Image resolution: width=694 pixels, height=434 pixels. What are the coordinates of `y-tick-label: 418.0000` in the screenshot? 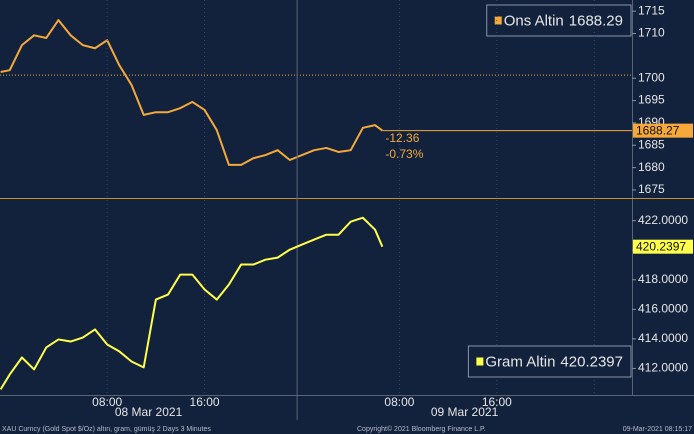 It's located at (663, 279).